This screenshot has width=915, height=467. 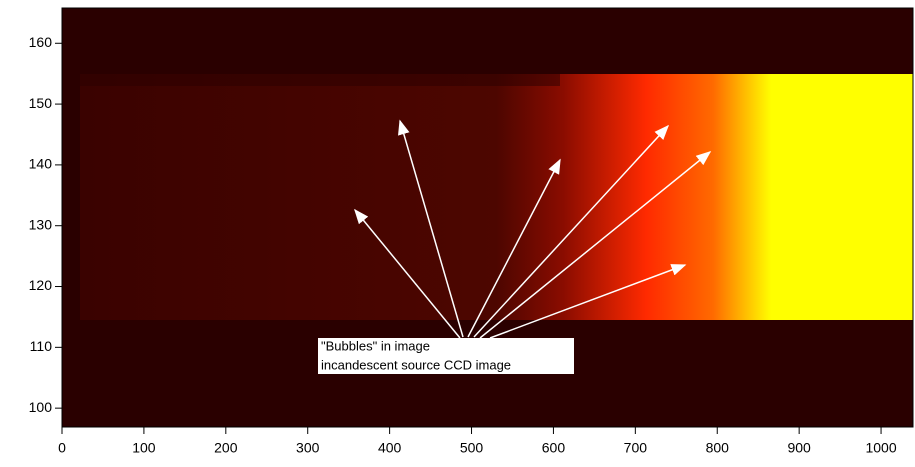 I want to click on y-tick-label: 130, so click(x=41, y=224).